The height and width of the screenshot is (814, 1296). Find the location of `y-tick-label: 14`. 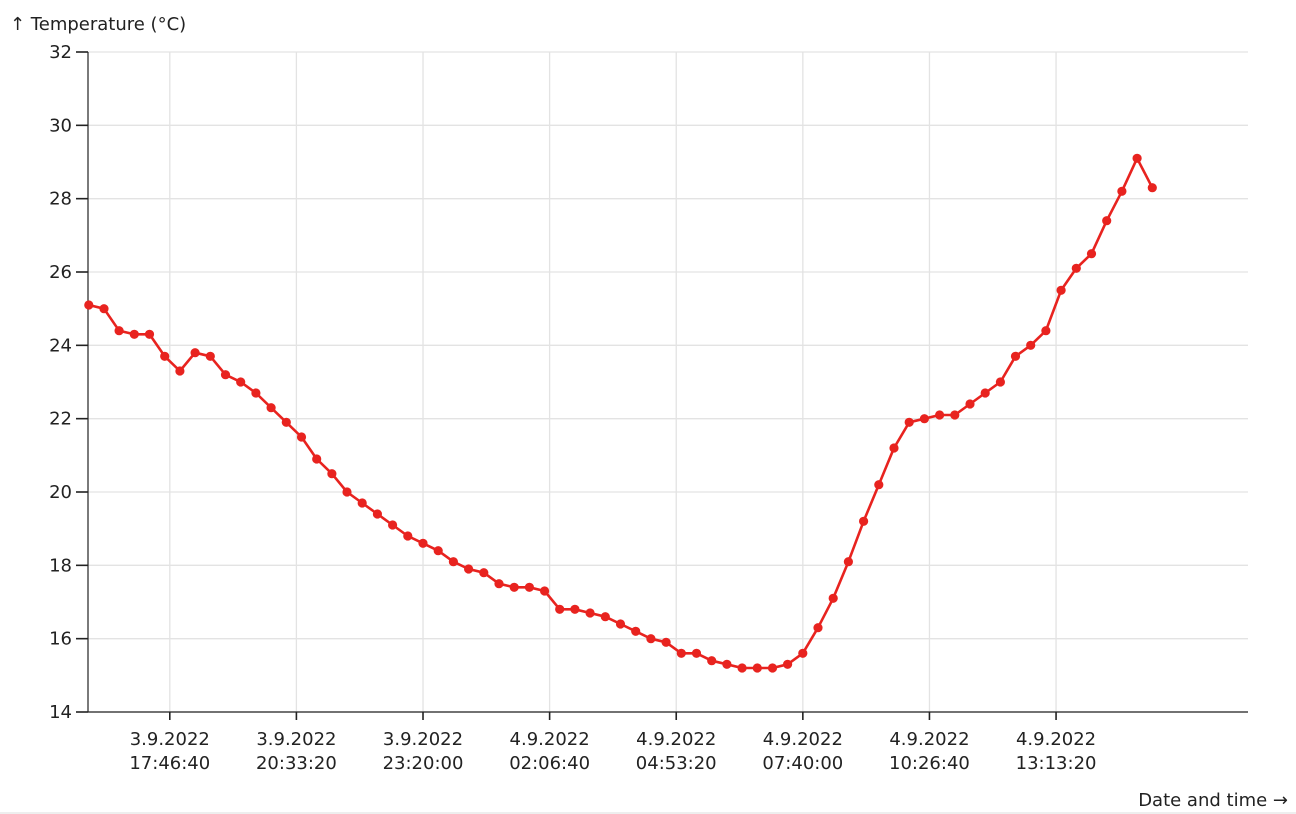

y-tick-label: 14 is located at coordinates (60, 712).